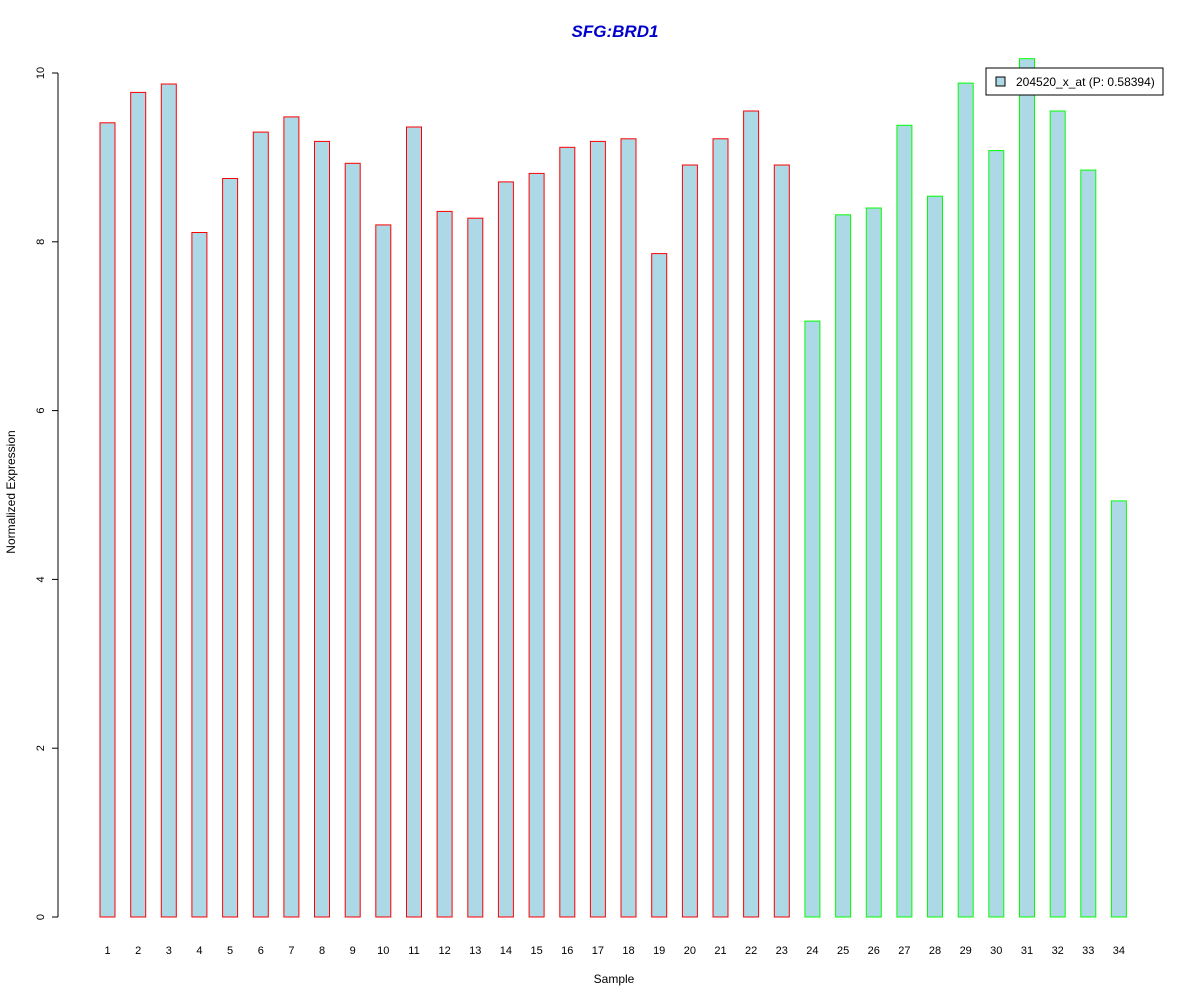 This screenshot has height=1005, width=1200. I want to click on legend-label: 204520_x_at (P: 0.58394), so click(1085, 82).